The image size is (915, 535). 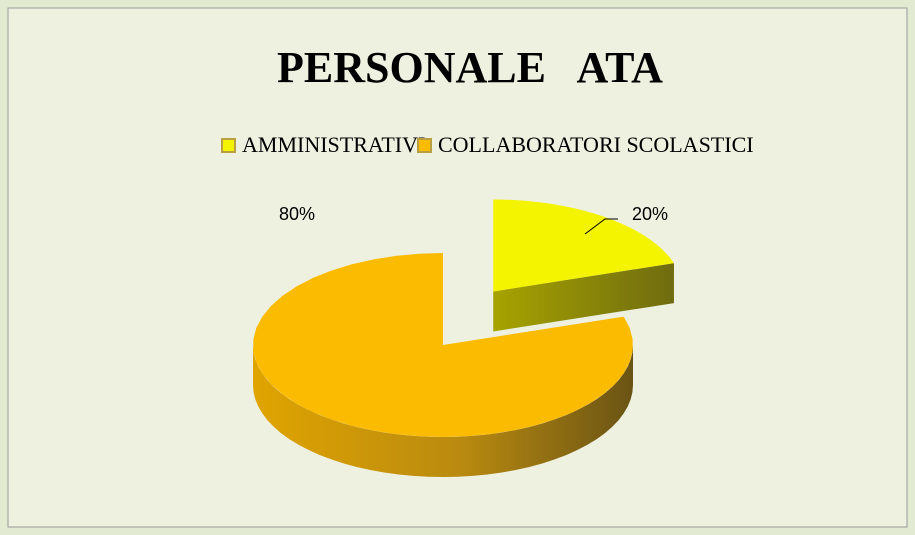 I want to click on chart-title: PERSONALE ATA, so click(x=470, y=67).